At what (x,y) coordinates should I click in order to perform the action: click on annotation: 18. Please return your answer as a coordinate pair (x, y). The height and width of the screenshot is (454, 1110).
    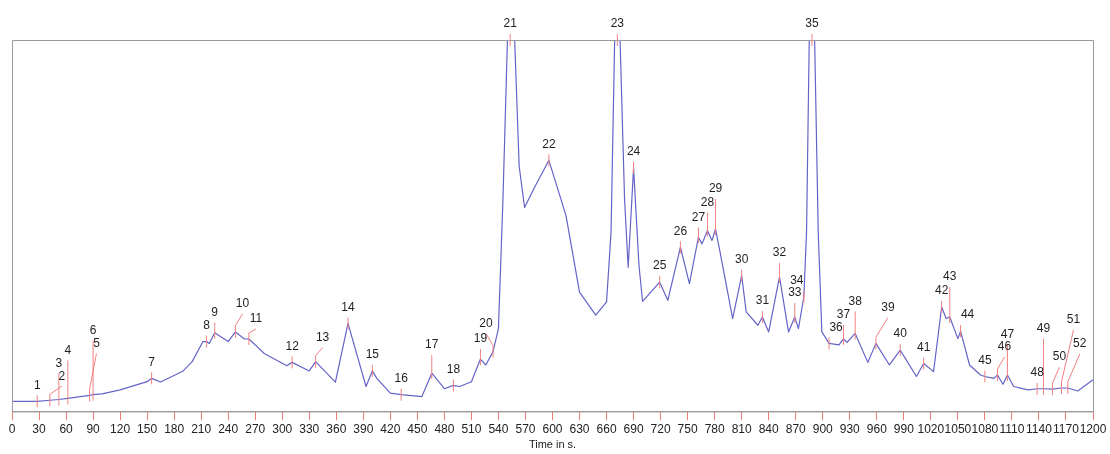
    Looking at the image, I should click on (453, 368).